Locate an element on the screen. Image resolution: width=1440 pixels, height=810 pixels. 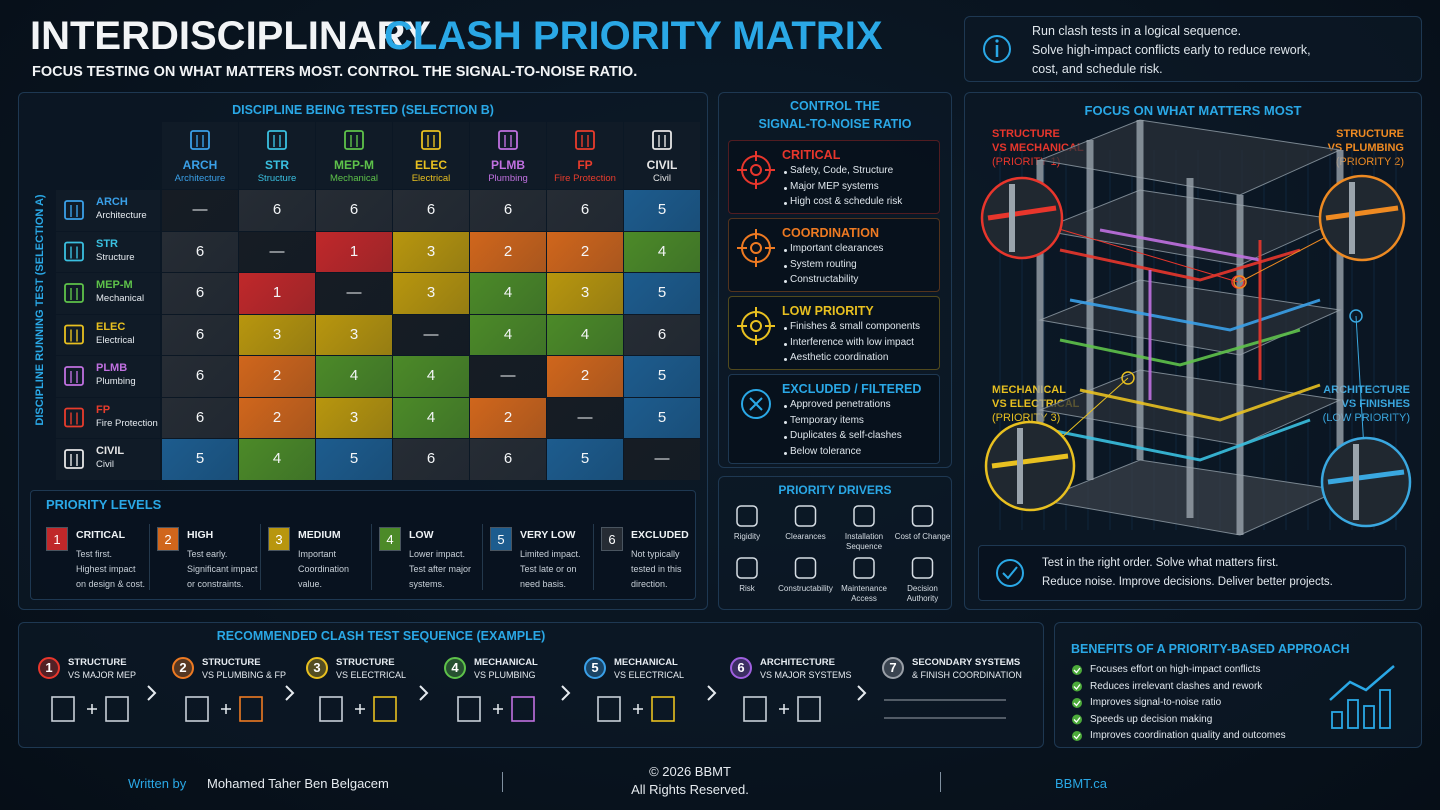
focus-title: FOCUS ON WHAT MATTERS MOST is located at coordinates (1193, 110).